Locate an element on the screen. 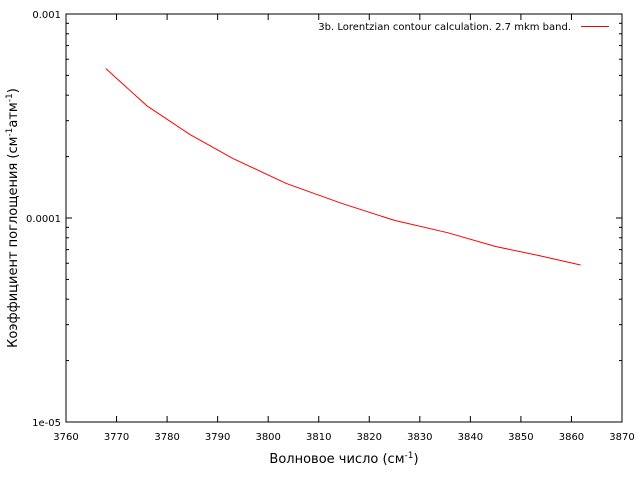  y-tick-label: 0.0001 is located at coordinates (43, 219).